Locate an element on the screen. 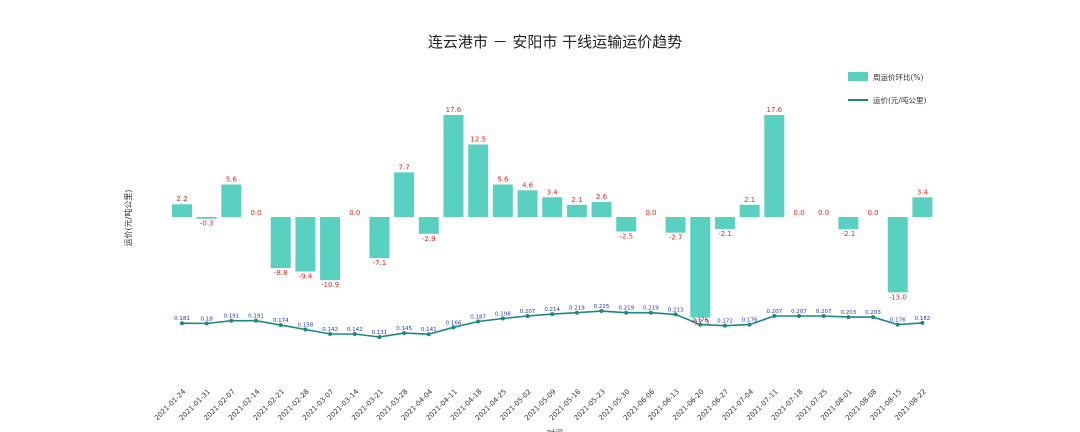  bar-label-2021-07-18: 0.0 is located at coordinates (798, 213).